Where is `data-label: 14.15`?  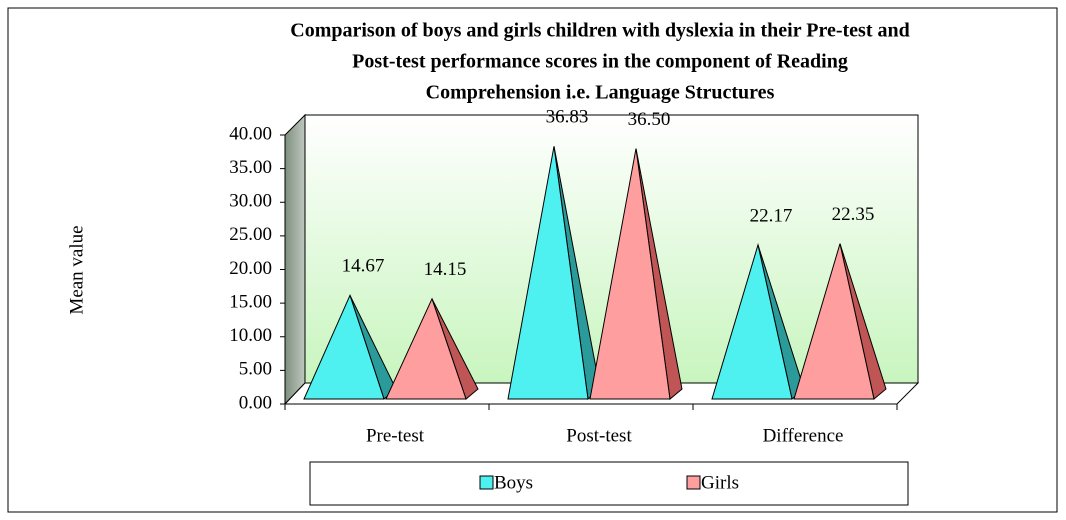
data-label: 14.15 is located at coordinates (445, 269).